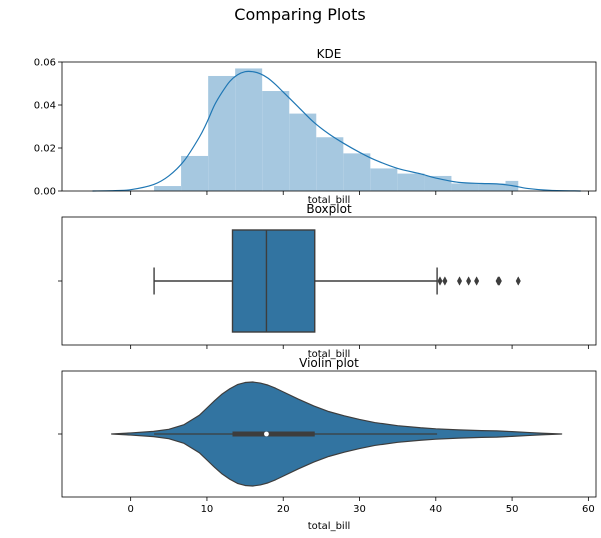 The image size is (601, 538). What do you see at coordinates (45, 192) in the screenshot?
I see `y-tick-label: 0.00` at bounding box center [45, 192].